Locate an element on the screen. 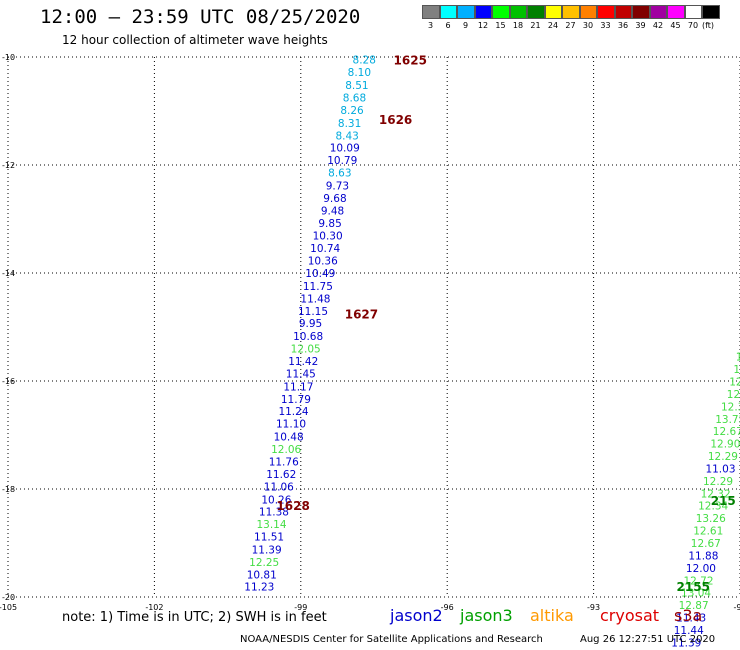  swh-point-label: 11.42 is located at coordinates (303, 362).